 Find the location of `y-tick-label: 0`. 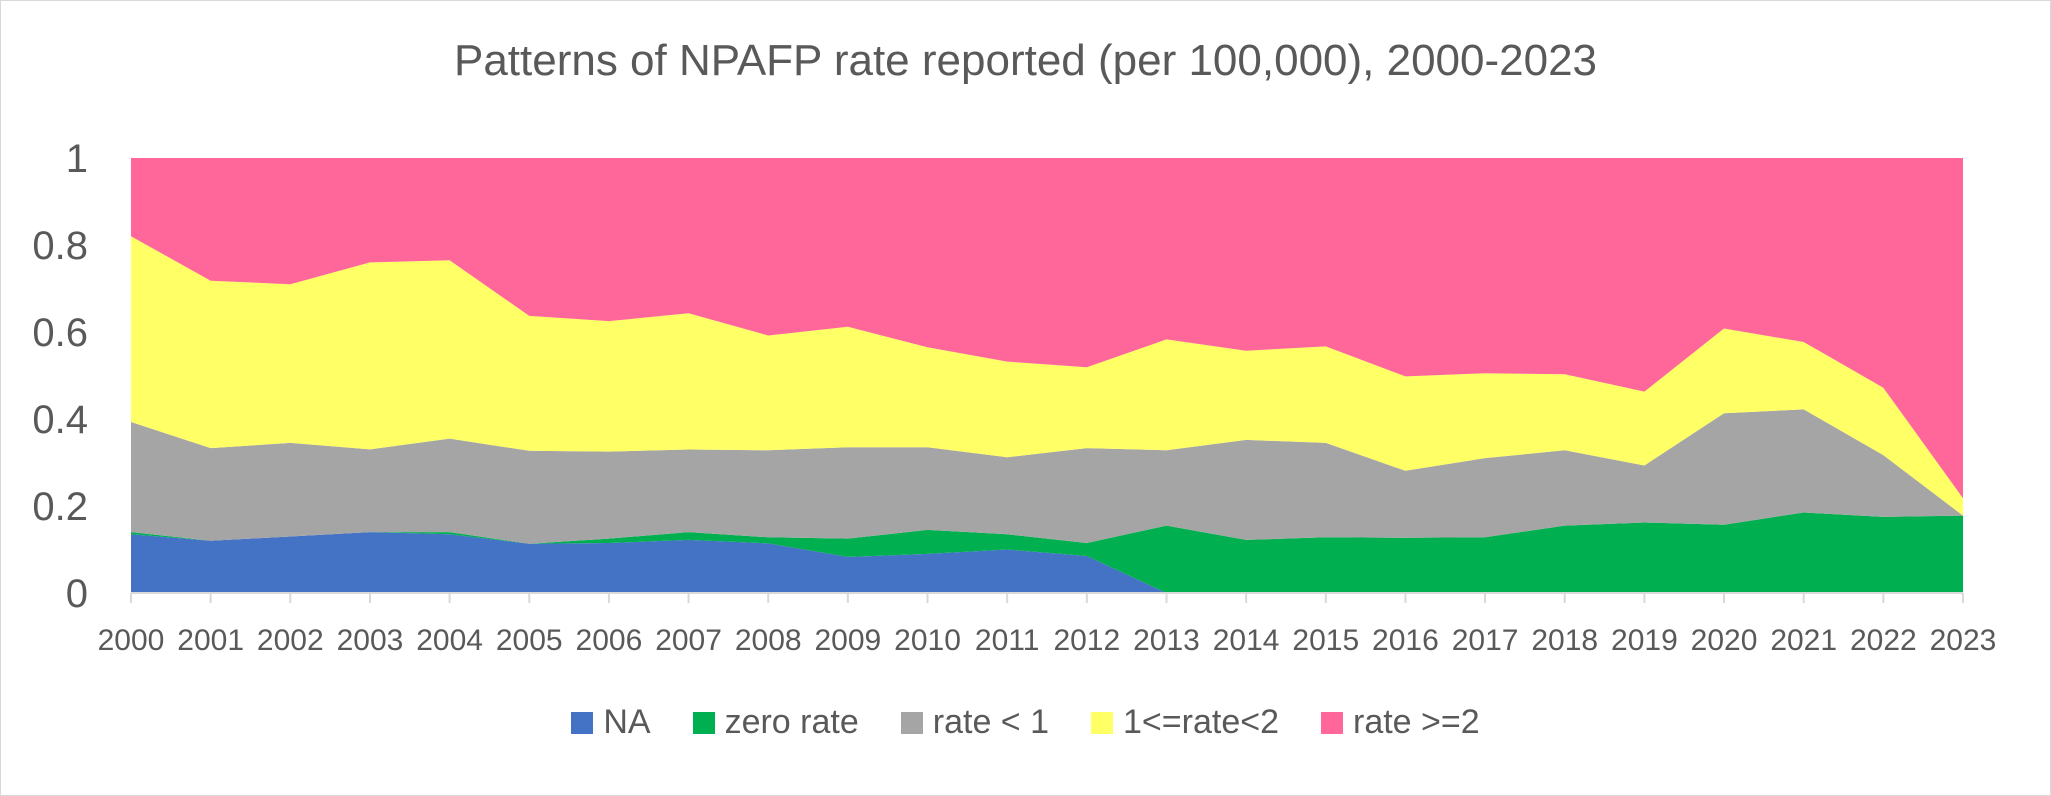

y-tick-label: 0 is located at coordinates (77, 594).